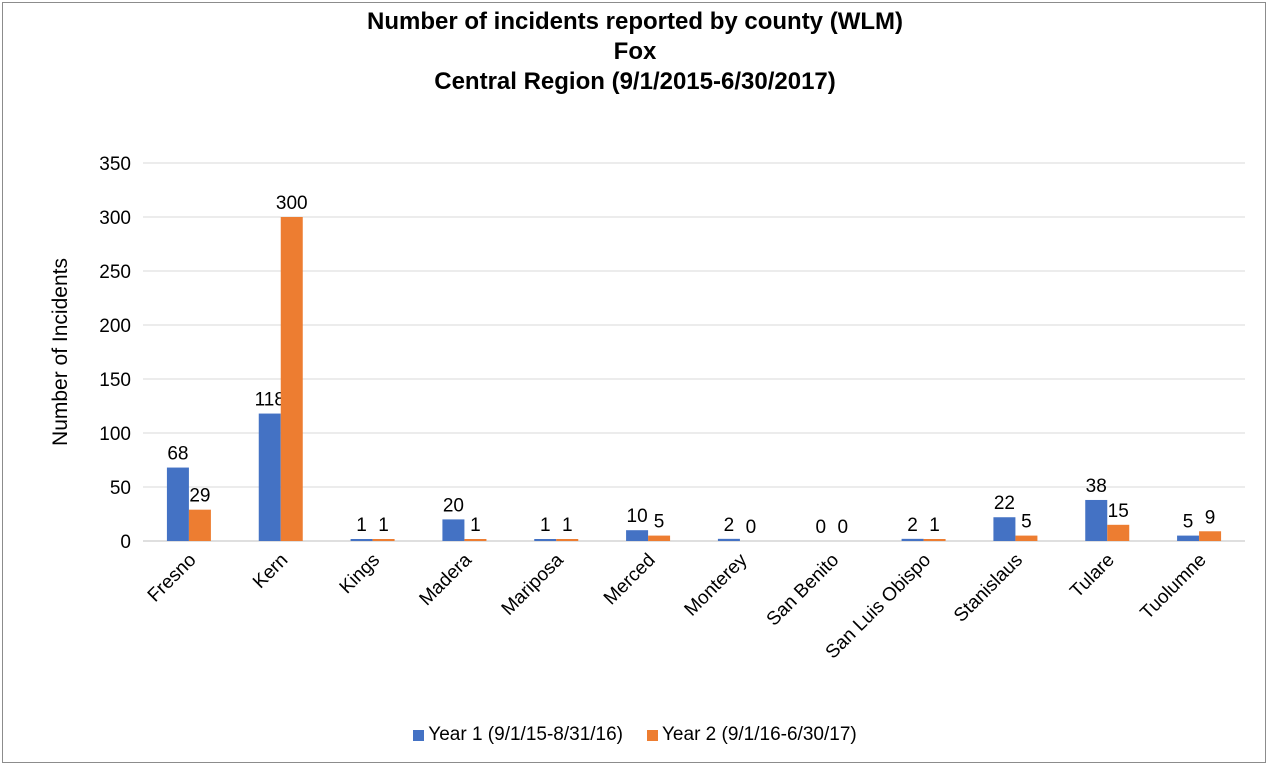 The height and width of the screenshot is (767, 1270). Describe the element at coordinates (60, 352) in the screenshot. I see `y-axis-label: Number of Incidents` at that location.